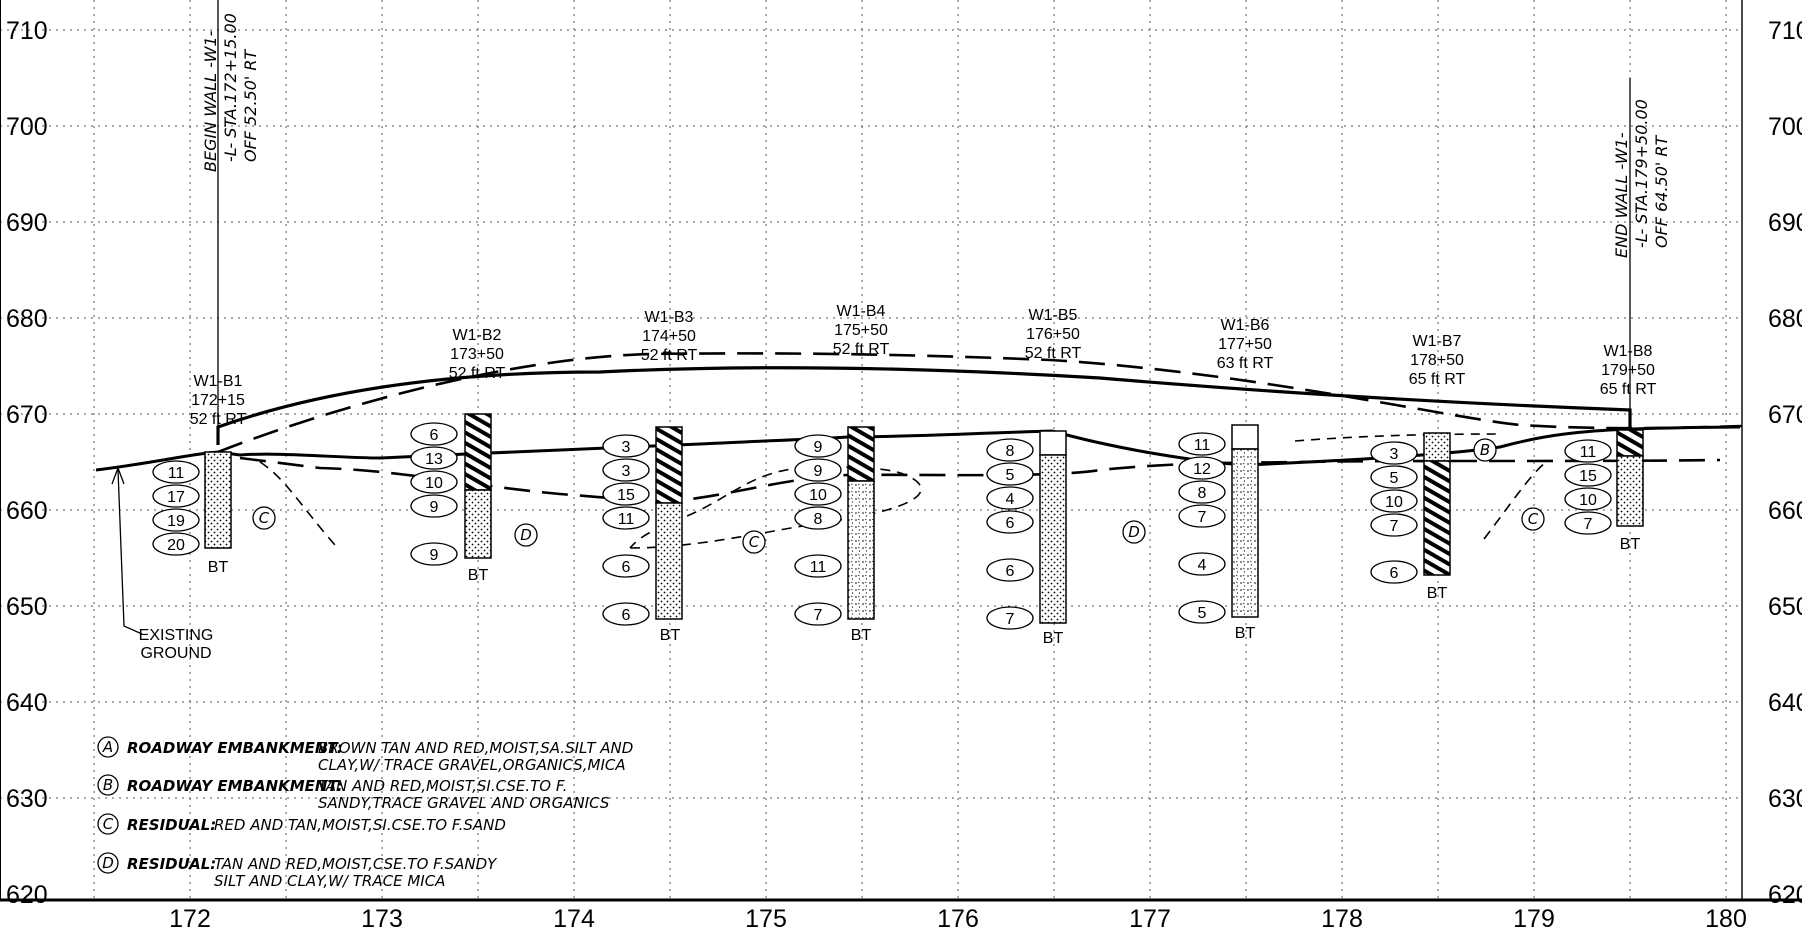 The image size is (1802, 930). I want to click on zone-labels: C D C D B C, so click(898, 496).